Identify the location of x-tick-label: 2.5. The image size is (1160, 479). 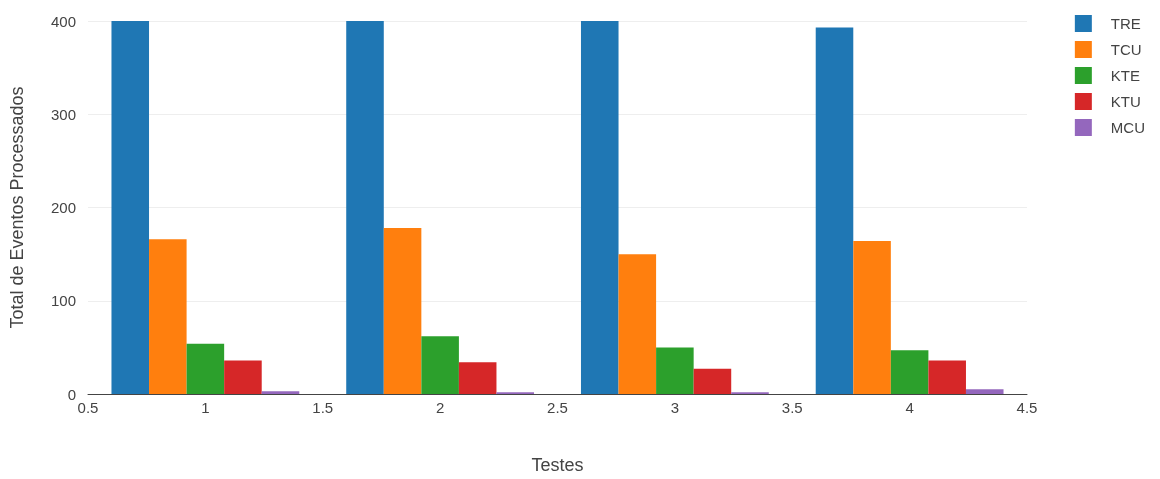
(557, 407).